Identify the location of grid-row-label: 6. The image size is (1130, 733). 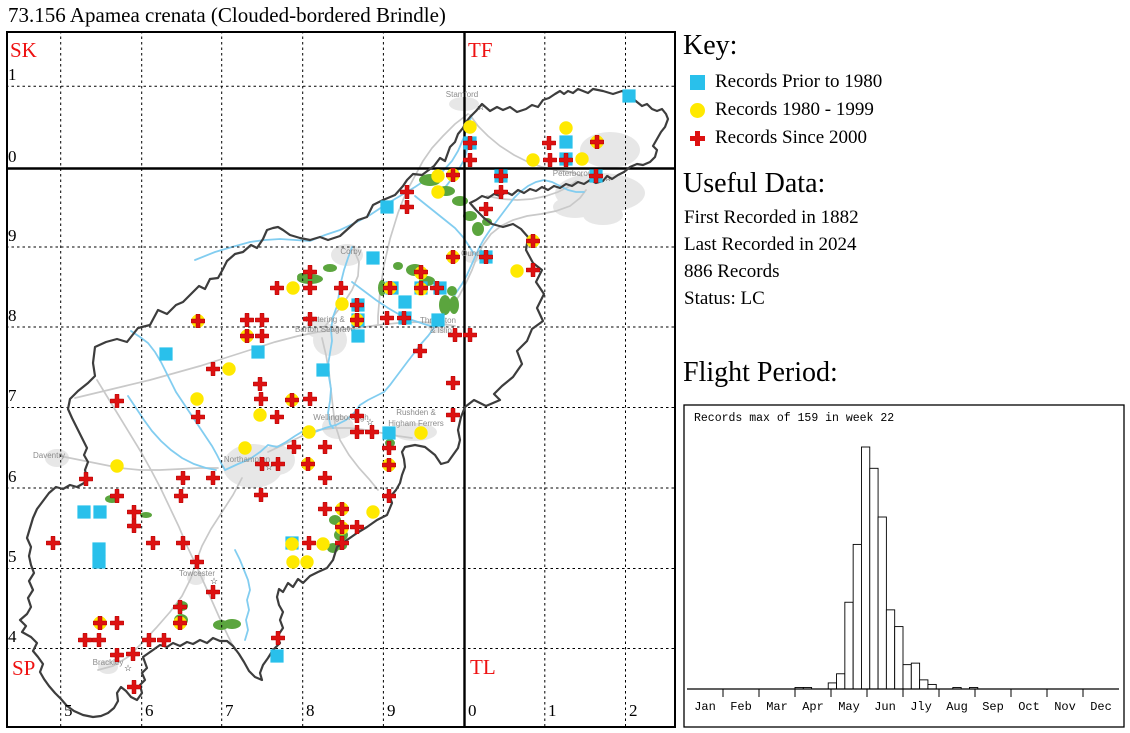
(12, 476).